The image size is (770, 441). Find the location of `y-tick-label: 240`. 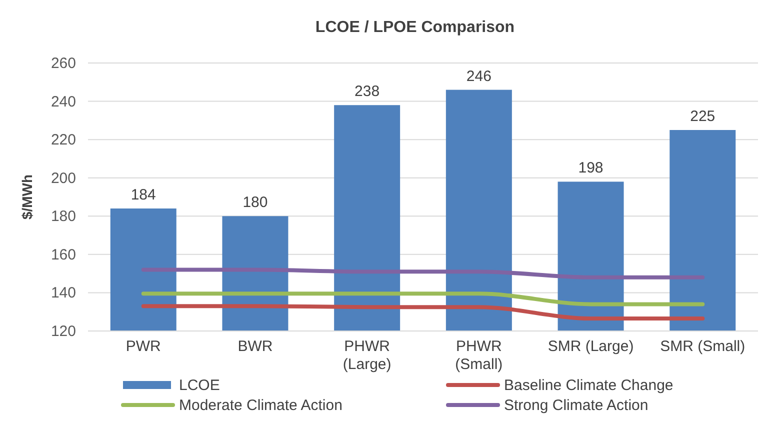

y-tick-label: 240 is located at coordinates (63, 101).